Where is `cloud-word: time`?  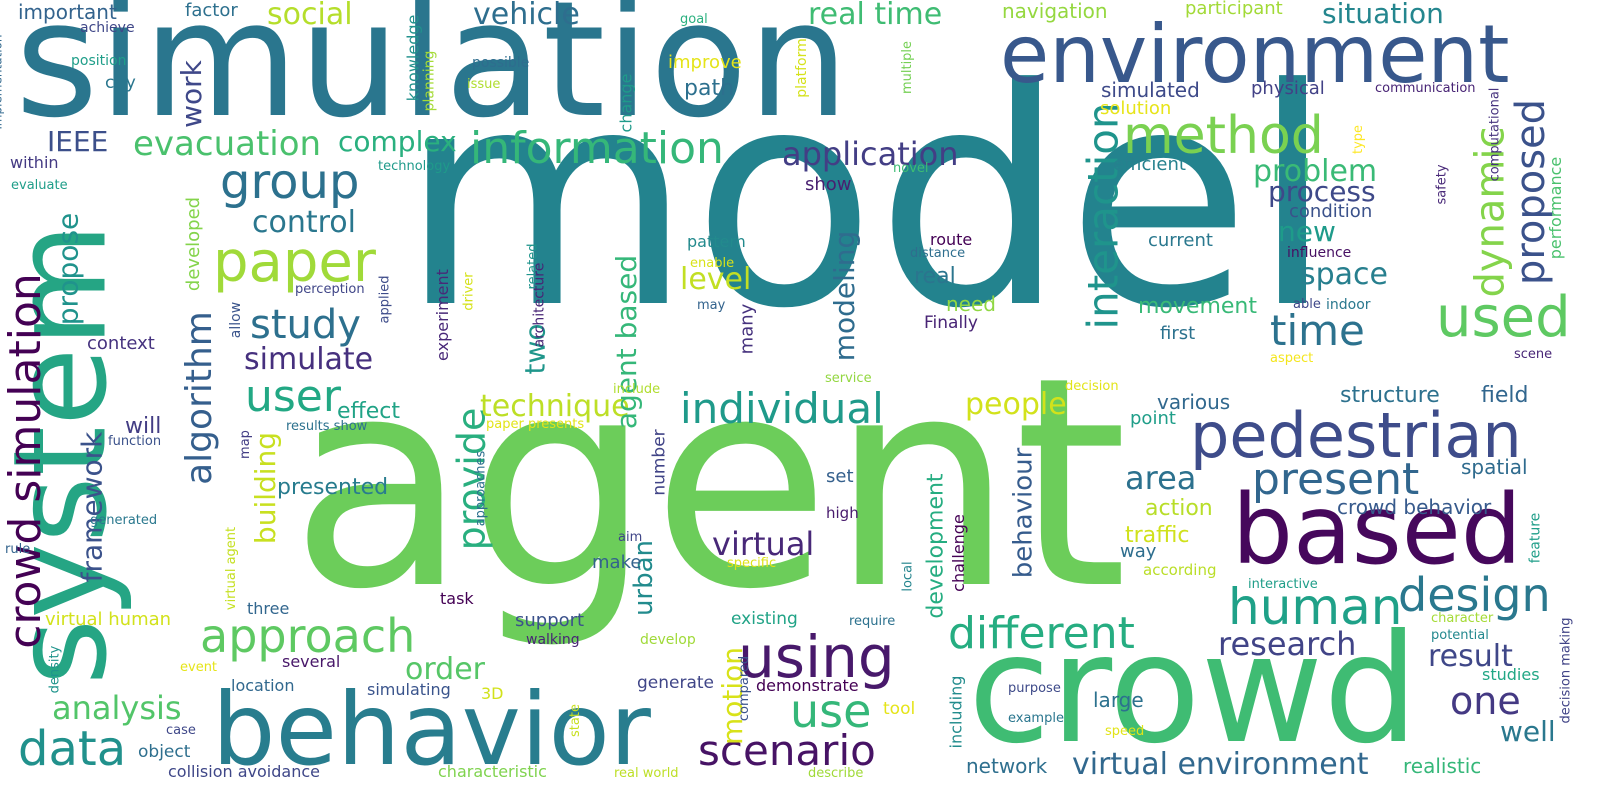 cloud-word: time is located at coordinates (1317, 330).